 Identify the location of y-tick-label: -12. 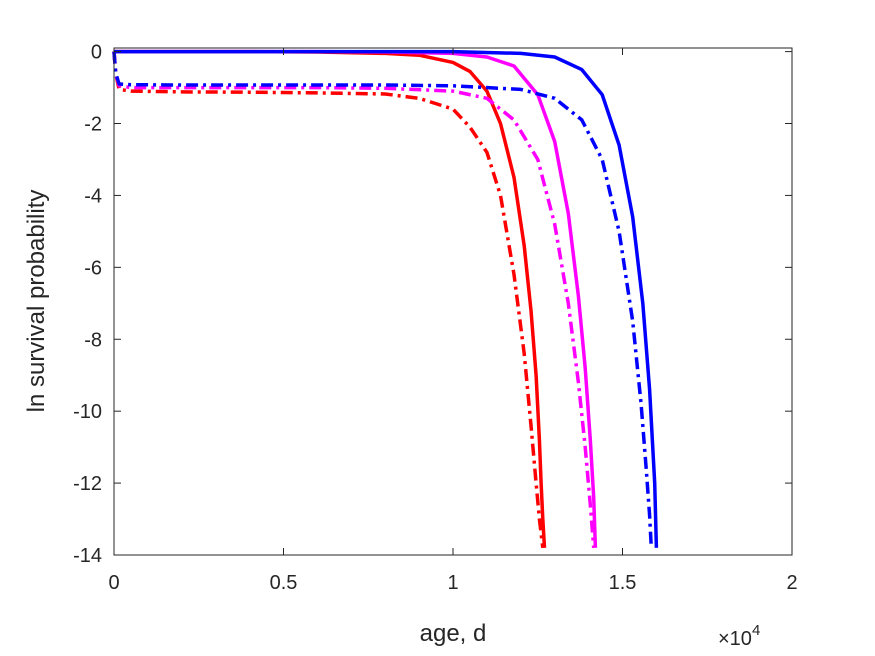
(87, 484).